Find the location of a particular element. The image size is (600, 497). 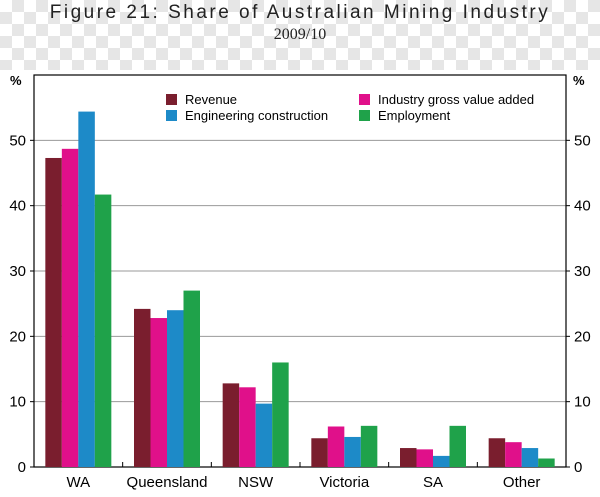

x-tick-label: NSW is located at coordinates (256, 482).